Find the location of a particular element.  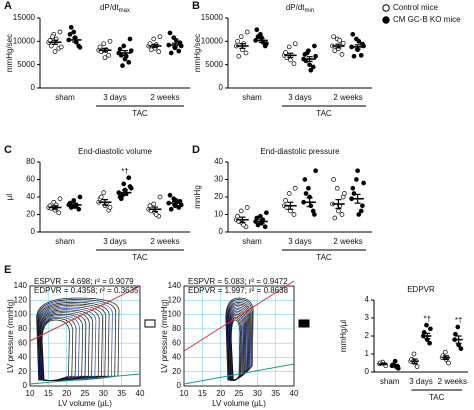

title-sub: min is located at coordinates (310, 11).